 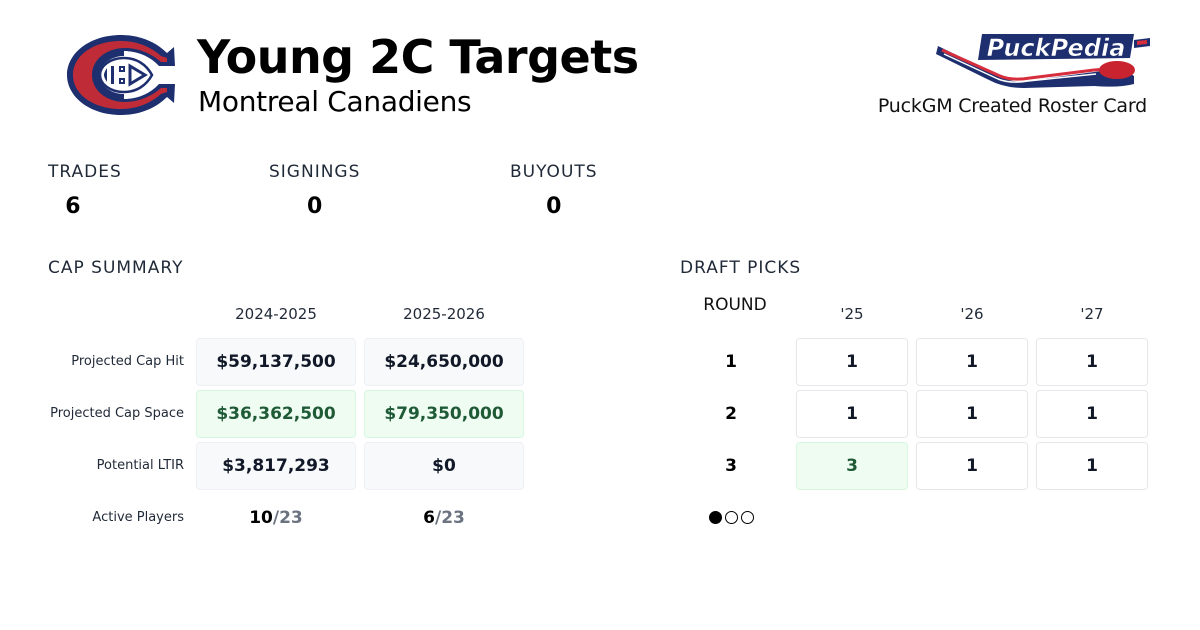 I want to click on page-dot-active, so click(x=715, y=517).